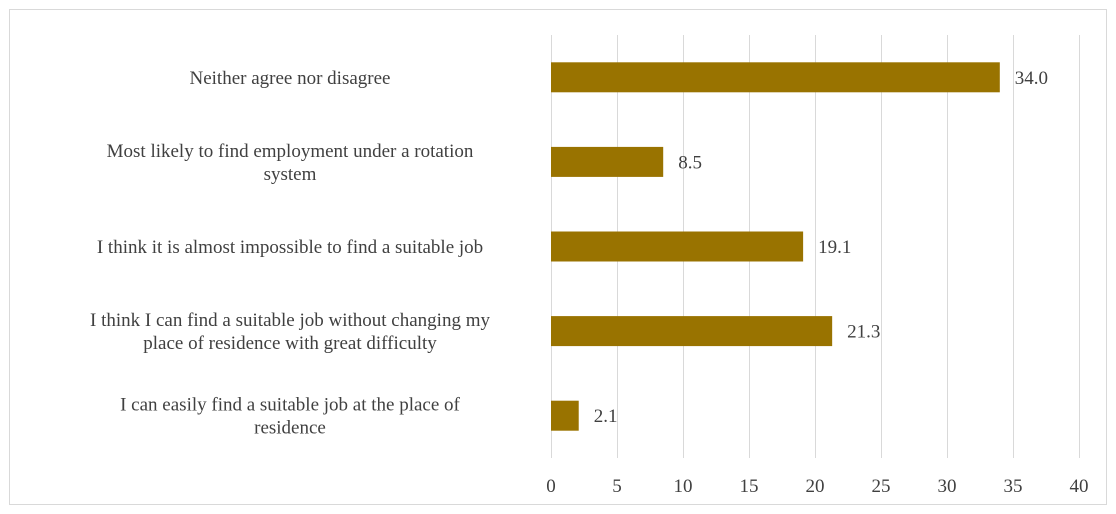 This screenshot has height=514, width=1116. What do you see at coordinates (617, 486) in the screenshot?
I see `x-tick-label: 5` at bounding box center [617, 486].